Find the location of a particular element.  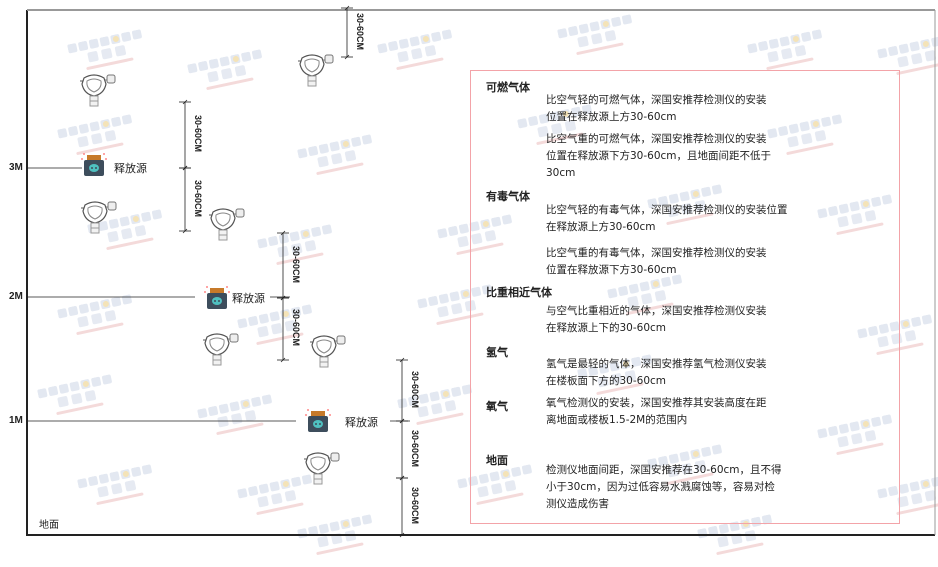

level-3m-label: 3M is located at coordinates (16, 167).